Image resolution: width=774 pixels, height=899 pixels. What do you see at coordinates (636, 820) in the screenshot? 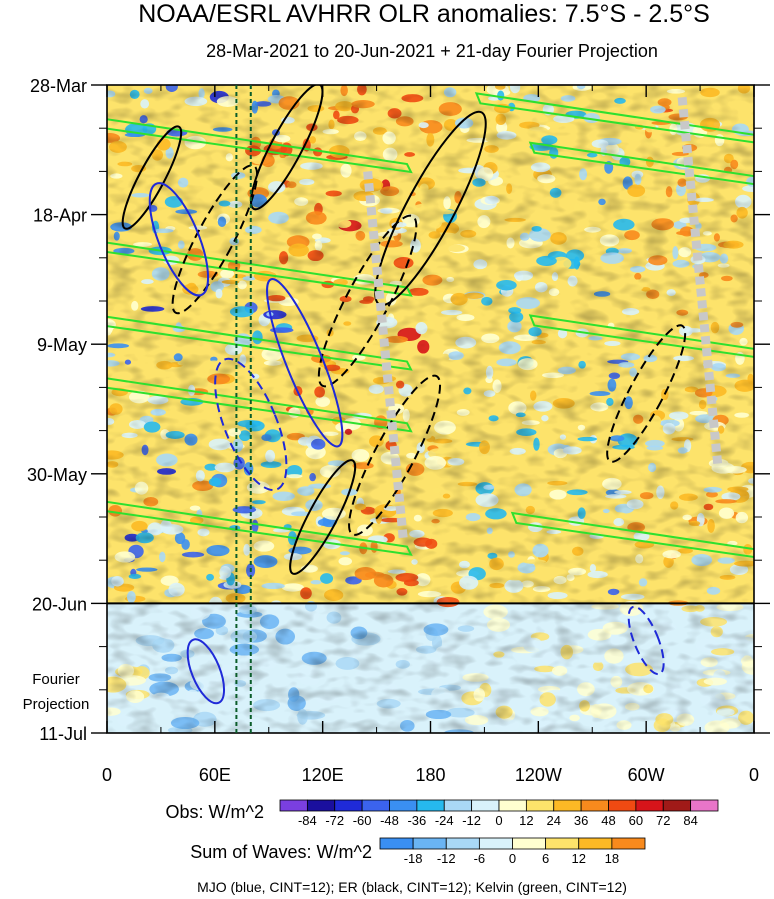
I see `colorbar-level-label: 60` at bounding box center [636, 820].